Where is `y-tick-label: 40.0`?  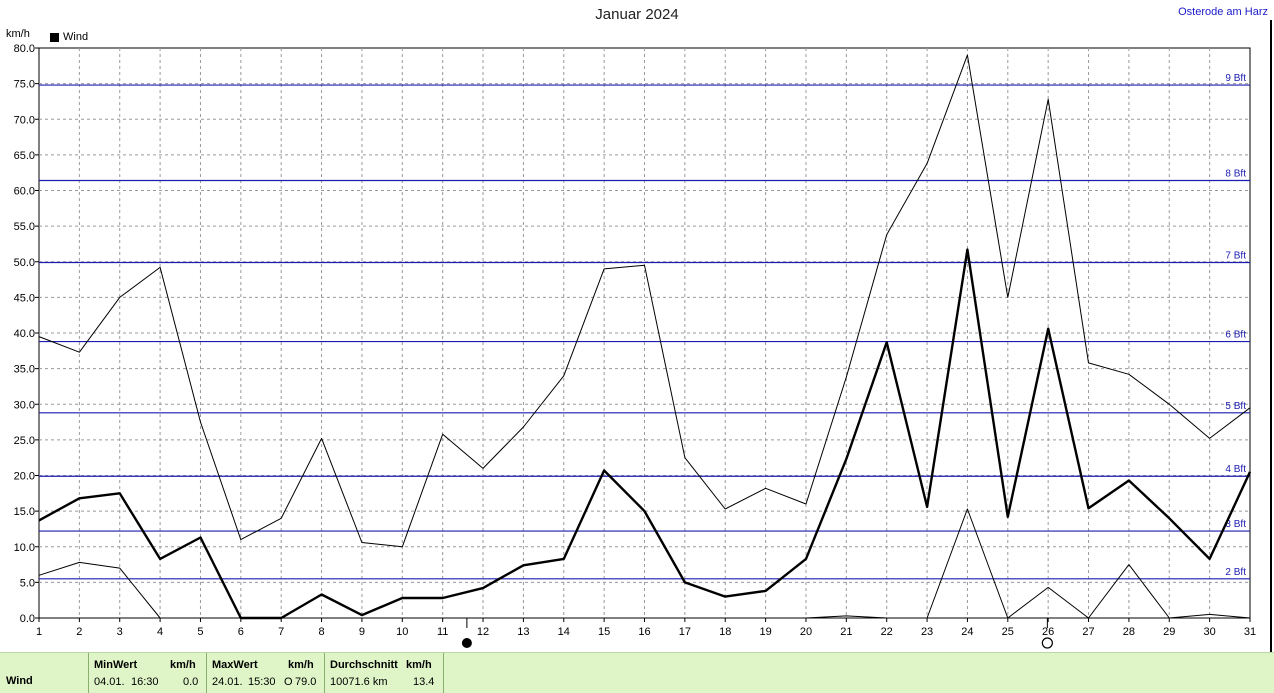
y-tick-label: 40.0 is located at coordinates (24, 334).